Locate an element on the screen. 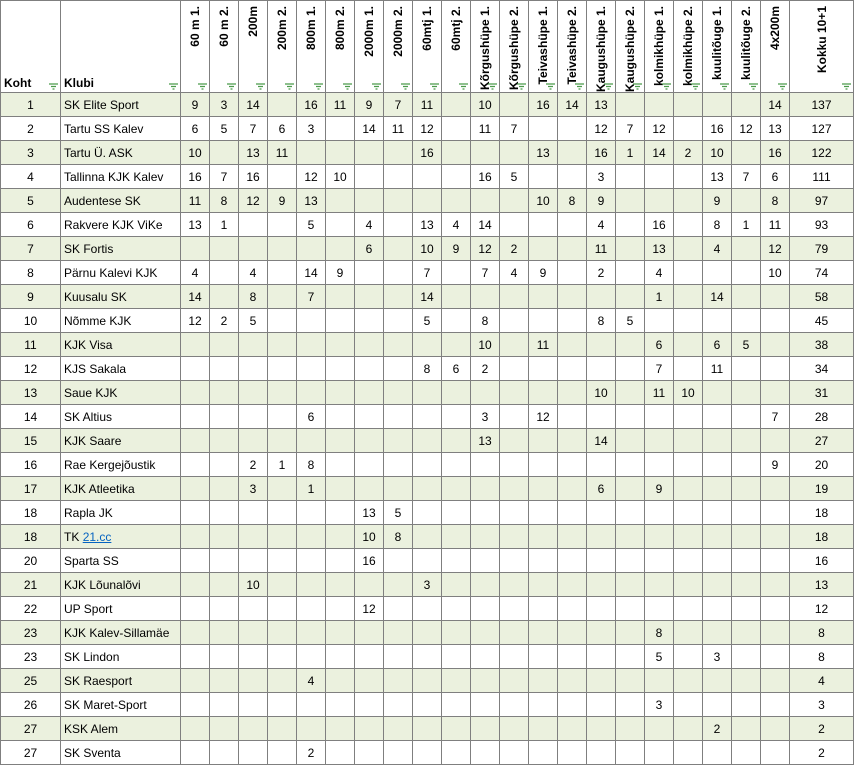 The height and width of the screenshot is (765, 854). points-cell: 3 is located at coordinates (427, 584).